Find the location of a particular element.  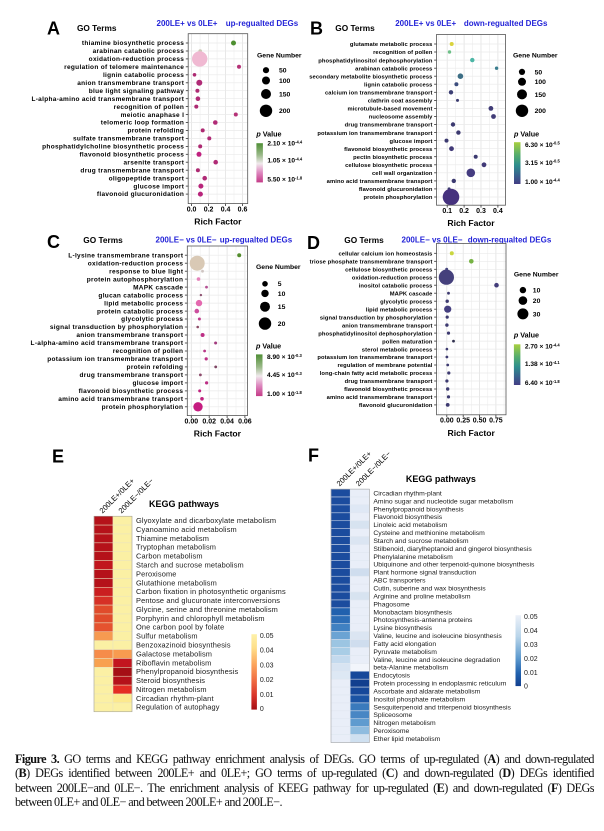

svg-text: Peroxisome is located at coordinates (156, 573).